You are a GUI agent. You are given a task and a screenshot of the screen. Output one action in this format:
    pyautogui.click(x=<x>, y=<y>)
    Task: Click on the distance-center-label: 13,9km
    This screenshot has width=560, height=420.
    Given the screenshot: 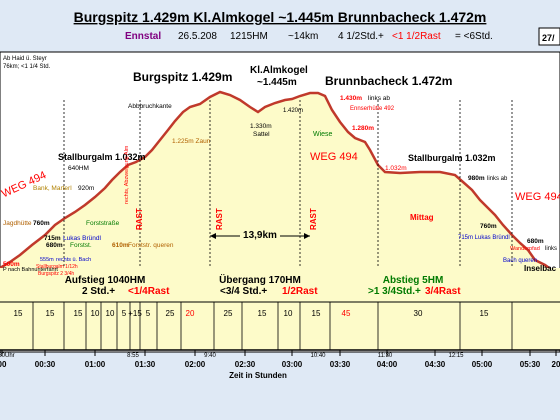 What is the action you would take?
    pyautogui.click(x=260, y=235)
    